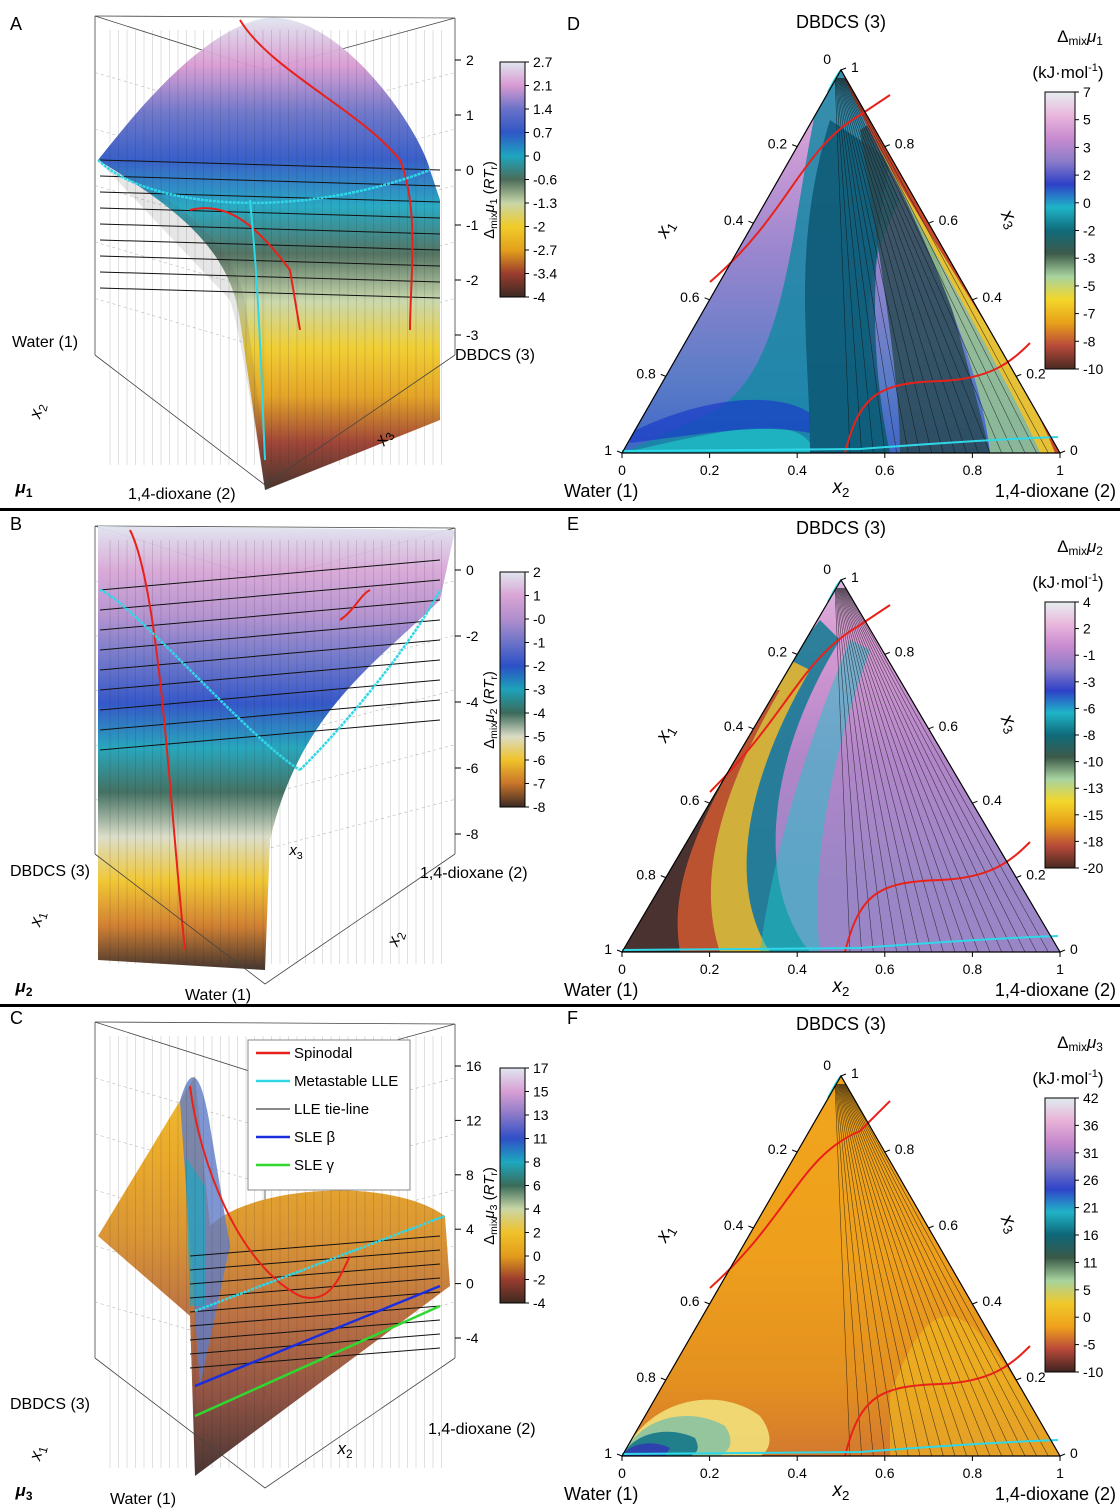 This screenshot has width=1120, height=1508. I want to click on colorbar-tick-label: 31, so click(1091, 1153).